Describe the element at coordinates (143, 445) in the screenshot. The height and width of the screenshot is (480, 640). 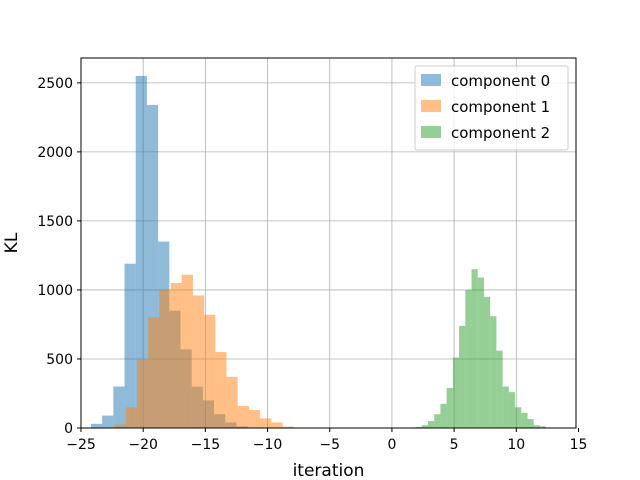
I see `x-tick-label: −20` at that location.